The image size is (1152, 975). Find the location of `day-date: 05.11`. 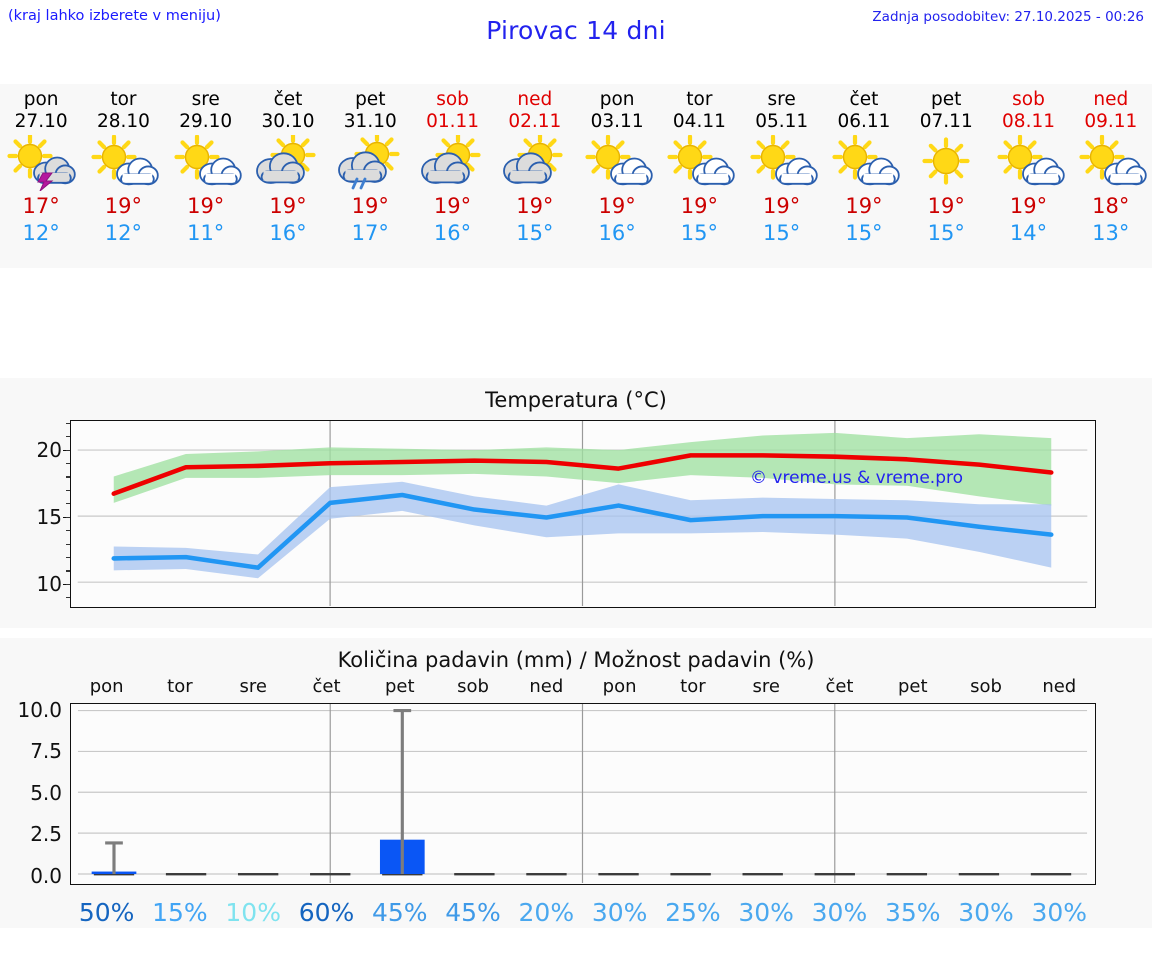

day-date: 05.11 is located at coordinates (782, 121).